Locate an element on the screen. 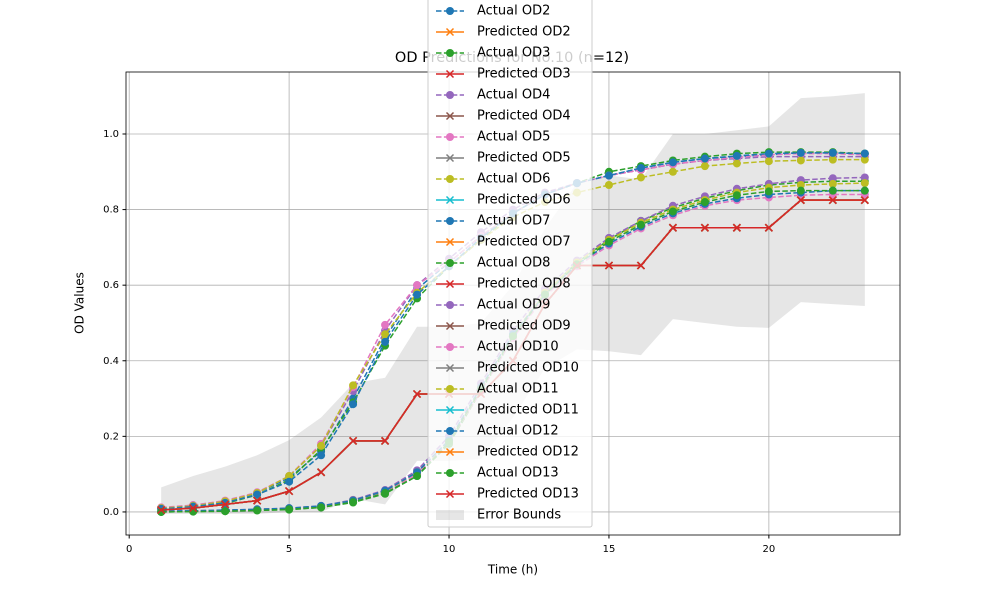 The height and width of the screenshot is (600, 1000). legend-label: Error Bounds is located at coordinates (519, 515).